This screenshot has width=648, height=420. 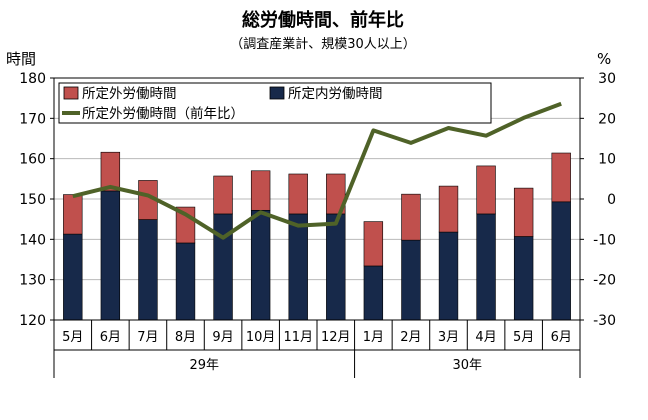 I want to click on legend-label-overtime: 所定外労働時間, so click(x=129, y=94).